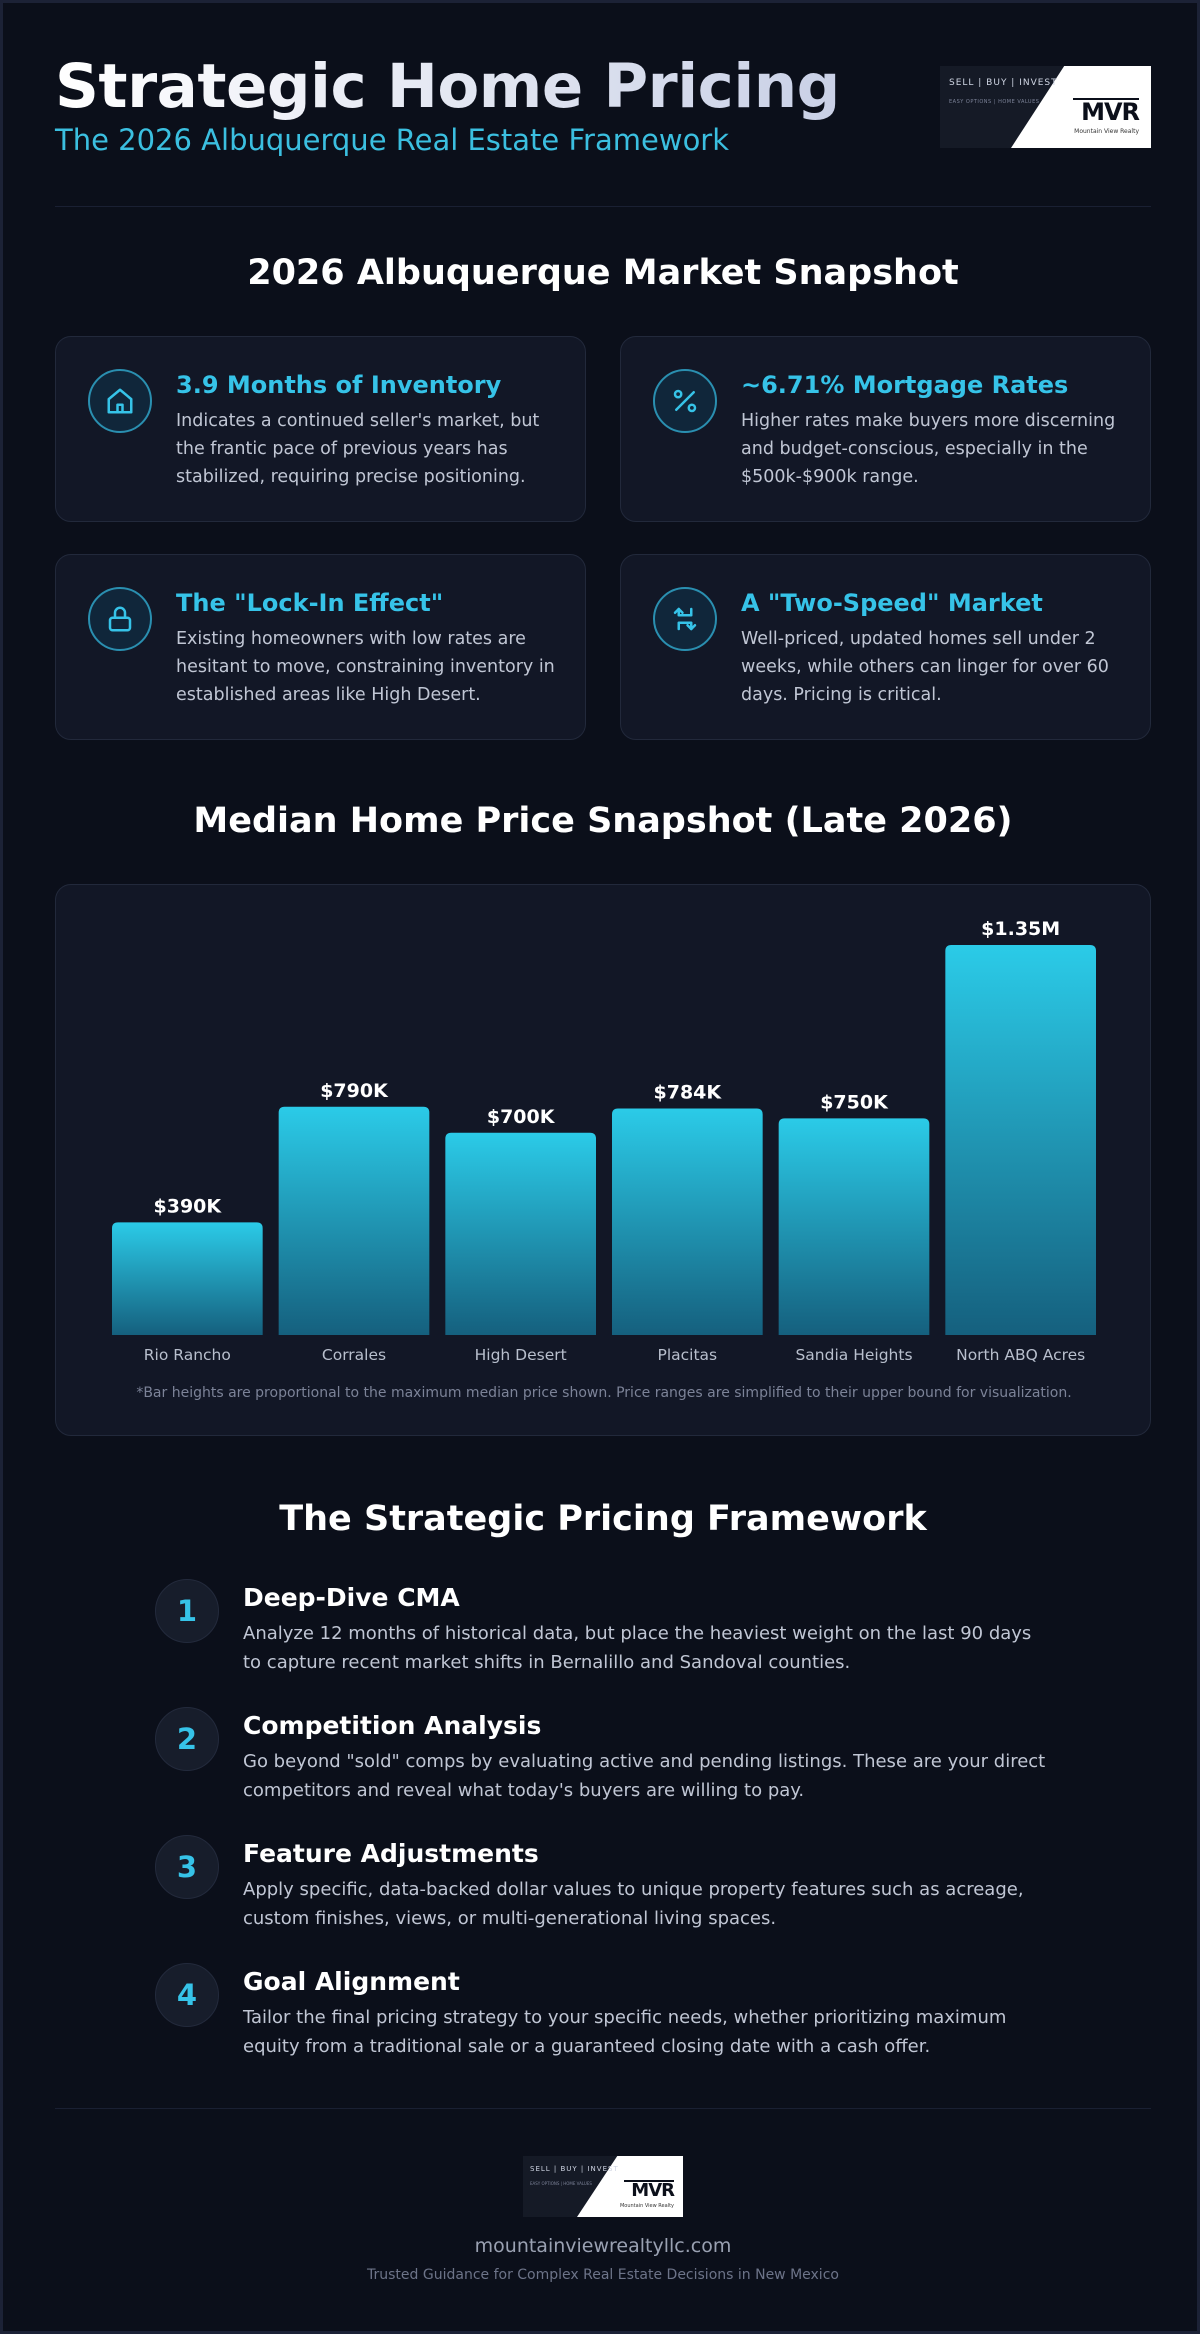 The height and width of the screenshot is (2334, 1200). Describe the element at coordinates (310, 603) in the screenshot. I see `card-title: The "Lock-In Effect"` at that location.